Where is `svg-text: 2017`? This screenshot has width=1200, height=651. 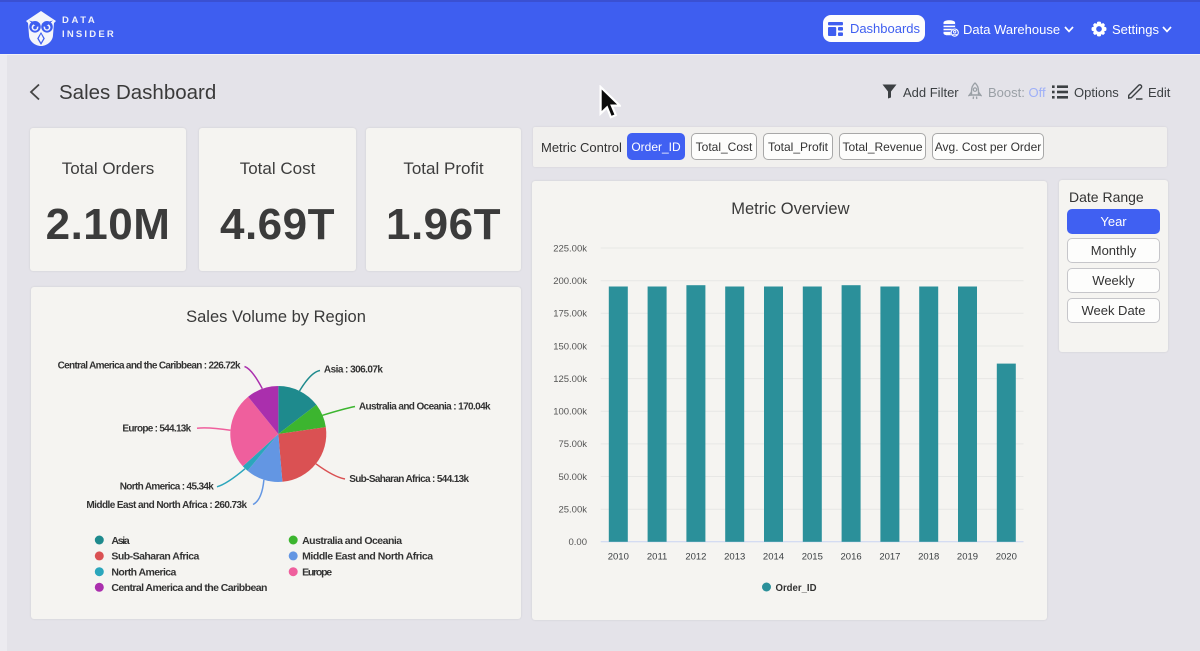
svg-text: 2017 is located at coordinates (889, 557).